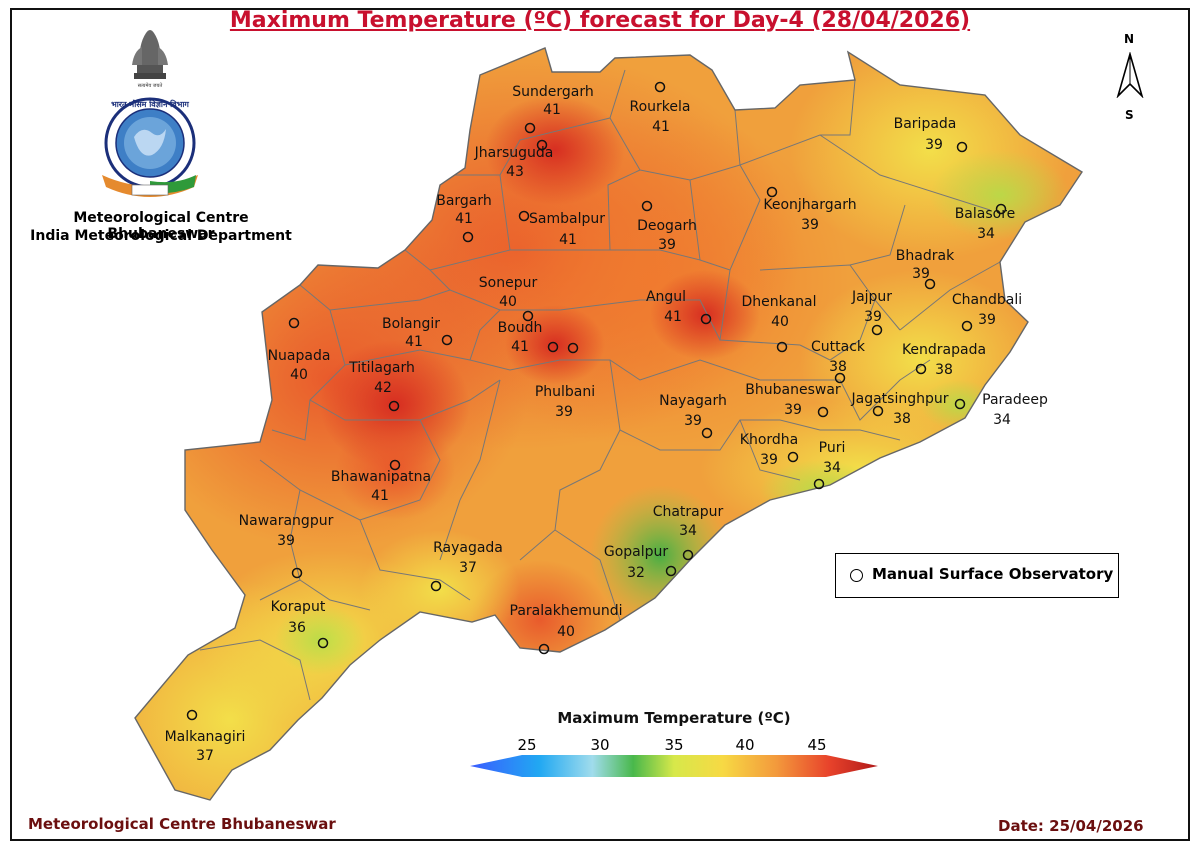 Image resolution: width=1200 pixels, height=849 pixels. I want to click on station-temperature: 36, so click(297, 628).